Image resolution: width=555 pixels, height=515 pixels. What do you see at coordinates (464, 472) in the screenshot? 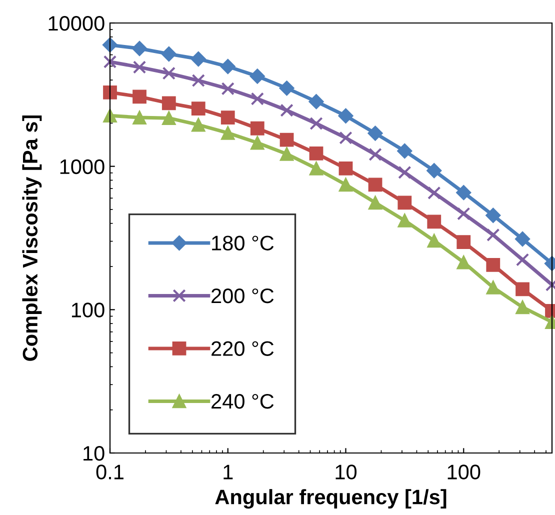
I see `x-tick-label: 100` at bounding box center [464, 472].